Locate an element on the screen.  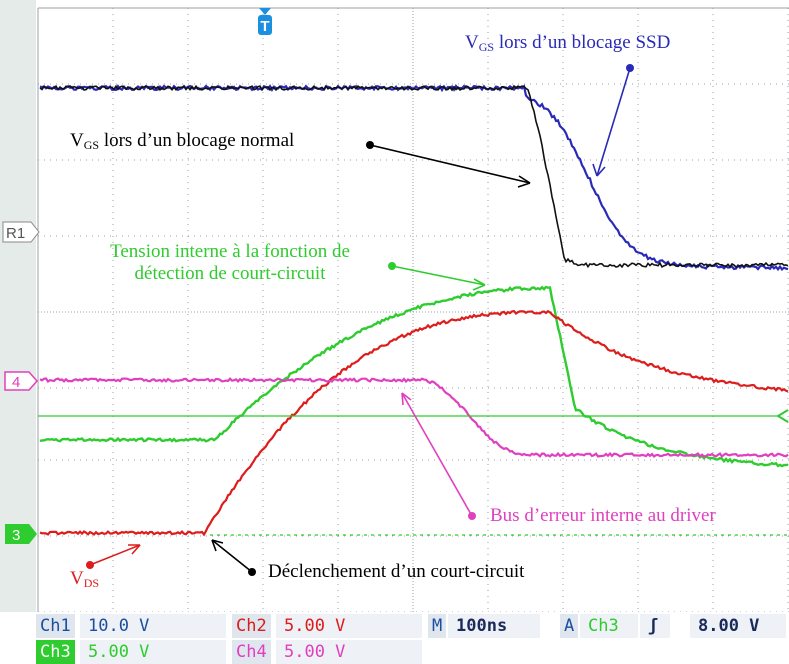
timebase-value: 100ns is located at coordinates (494, 626).